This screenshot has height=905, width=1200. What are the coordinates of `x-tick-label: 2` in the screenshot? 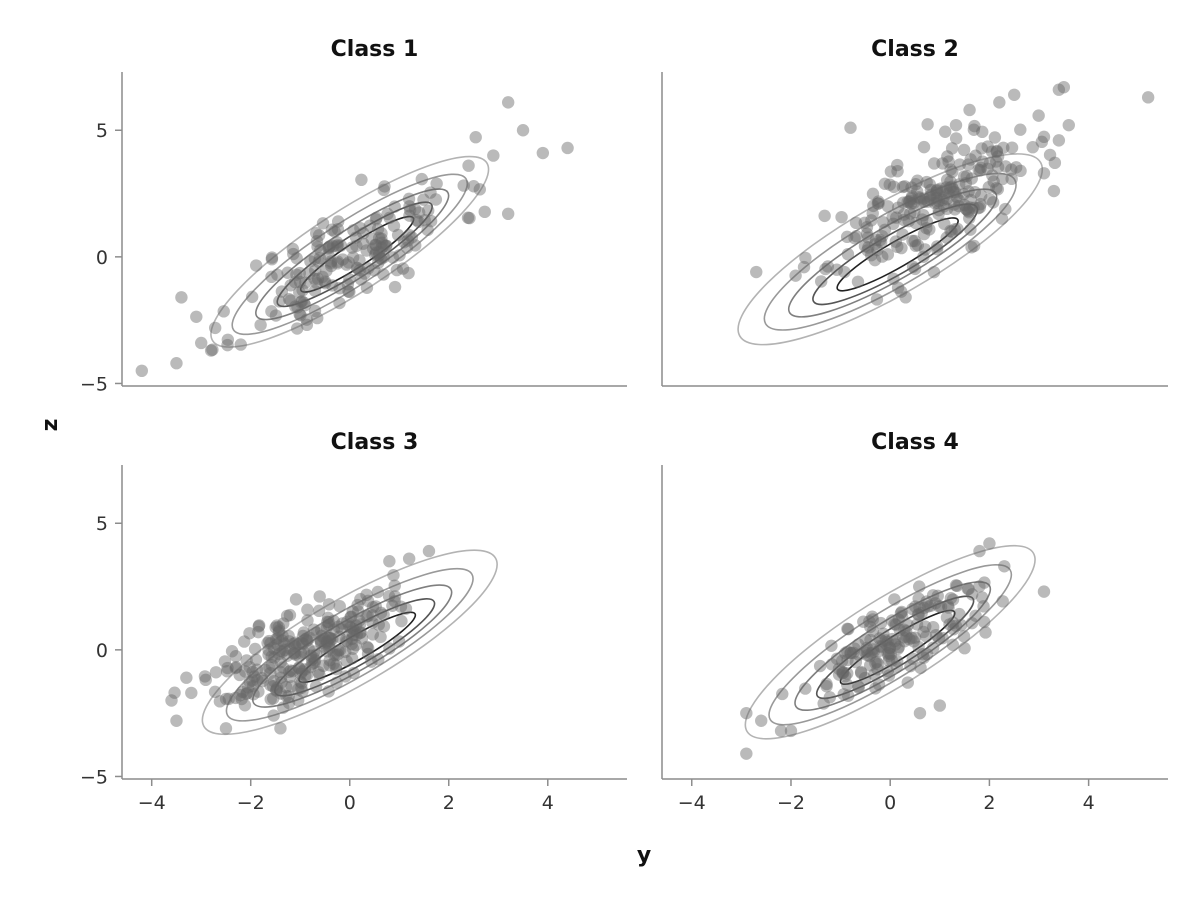 It's located at (989, 803).